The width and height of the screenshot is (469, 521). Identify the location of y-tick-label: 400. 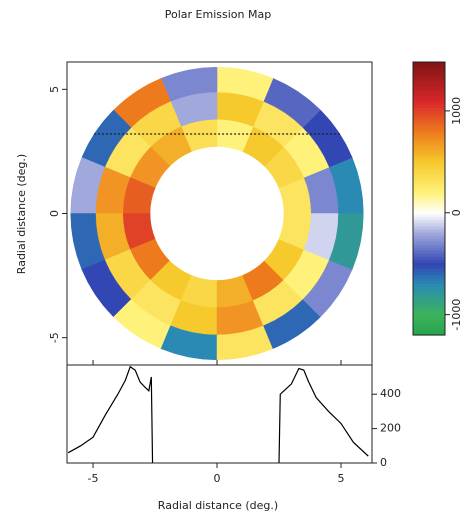
(390, 393).